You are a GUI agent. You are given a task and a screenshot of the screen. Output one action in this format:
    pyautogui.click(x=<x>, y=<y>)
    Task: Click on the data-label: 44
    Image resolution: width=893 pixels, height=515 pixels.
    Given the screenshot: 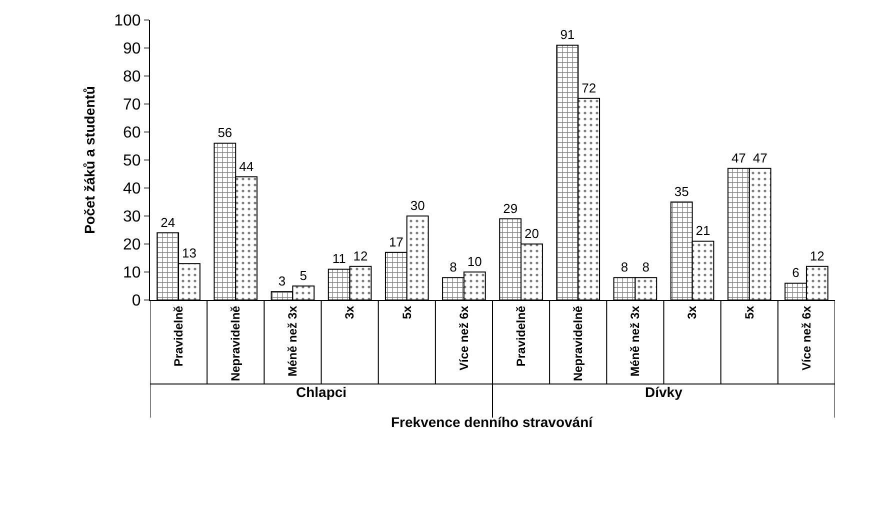 What is the action you would take?
    pyautogui.click(x=246, y=166)
    